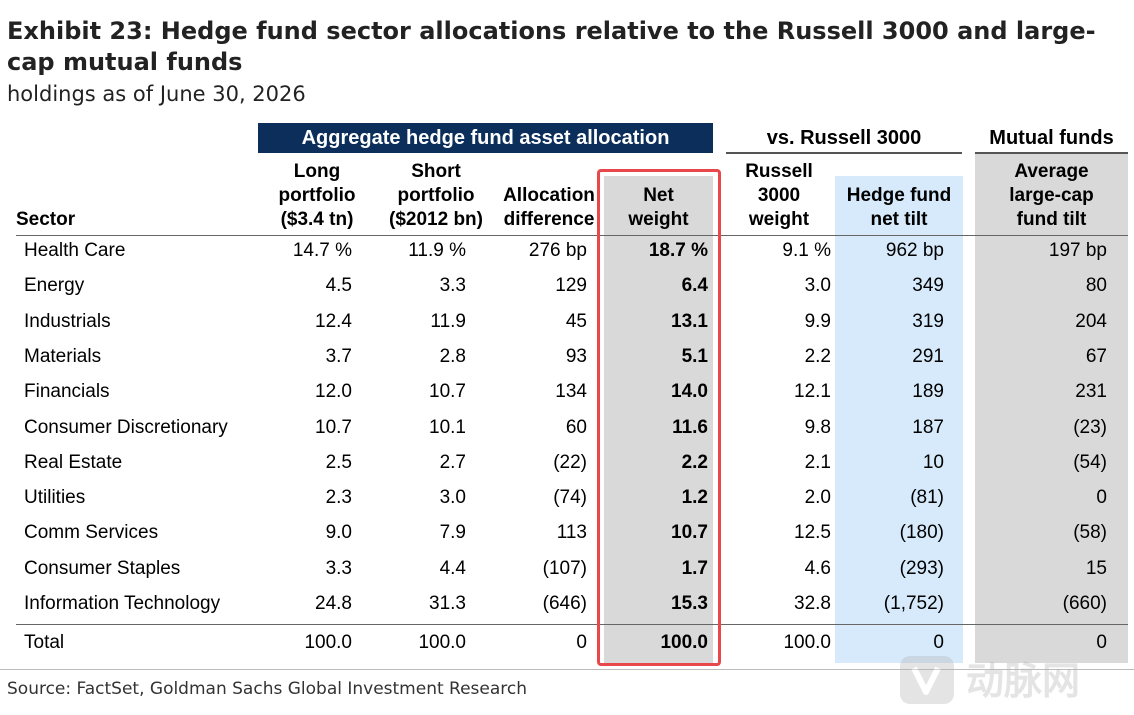 The image size is (1134, 715). I want to click on watermark-logo: 动脉网, so click(990, 680).